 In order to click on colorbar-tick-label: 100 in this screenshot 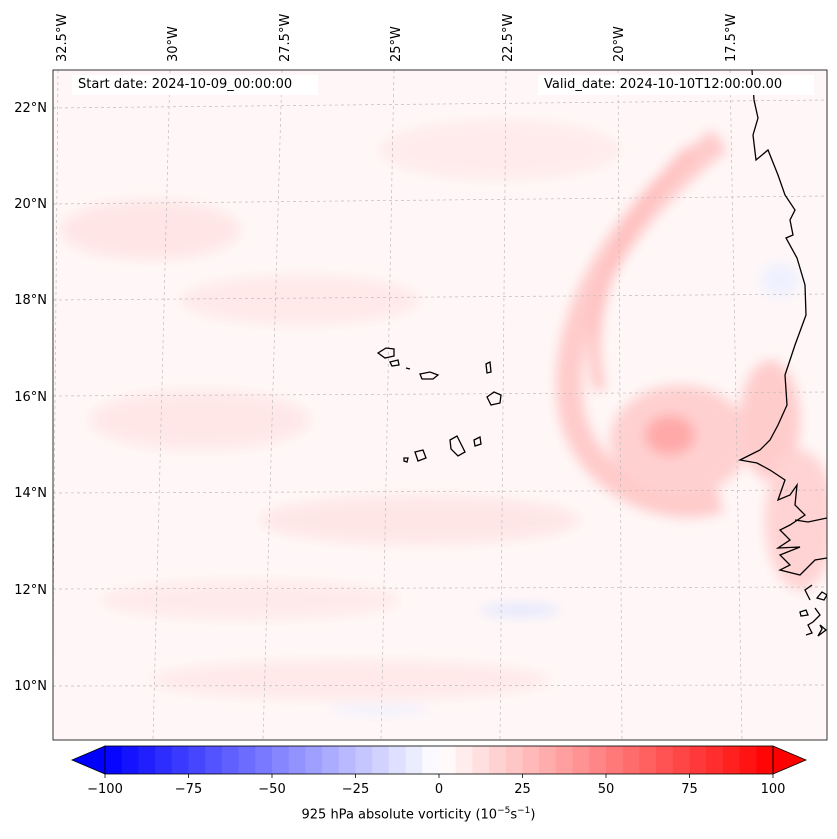, I will do `click(773, 789)`.